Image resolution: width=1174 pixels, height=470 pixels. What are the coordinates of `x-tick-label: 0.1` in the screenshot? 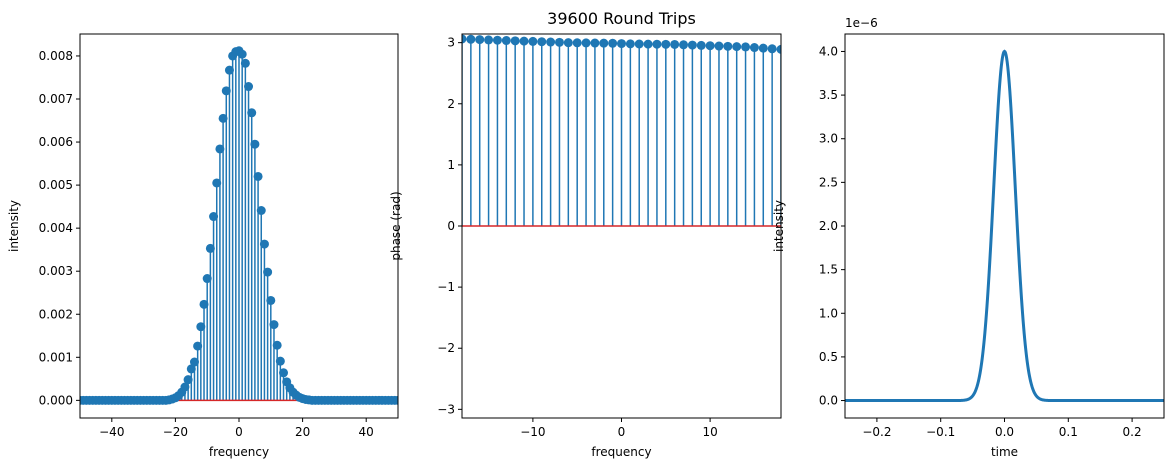 It's located at (1068, 432).